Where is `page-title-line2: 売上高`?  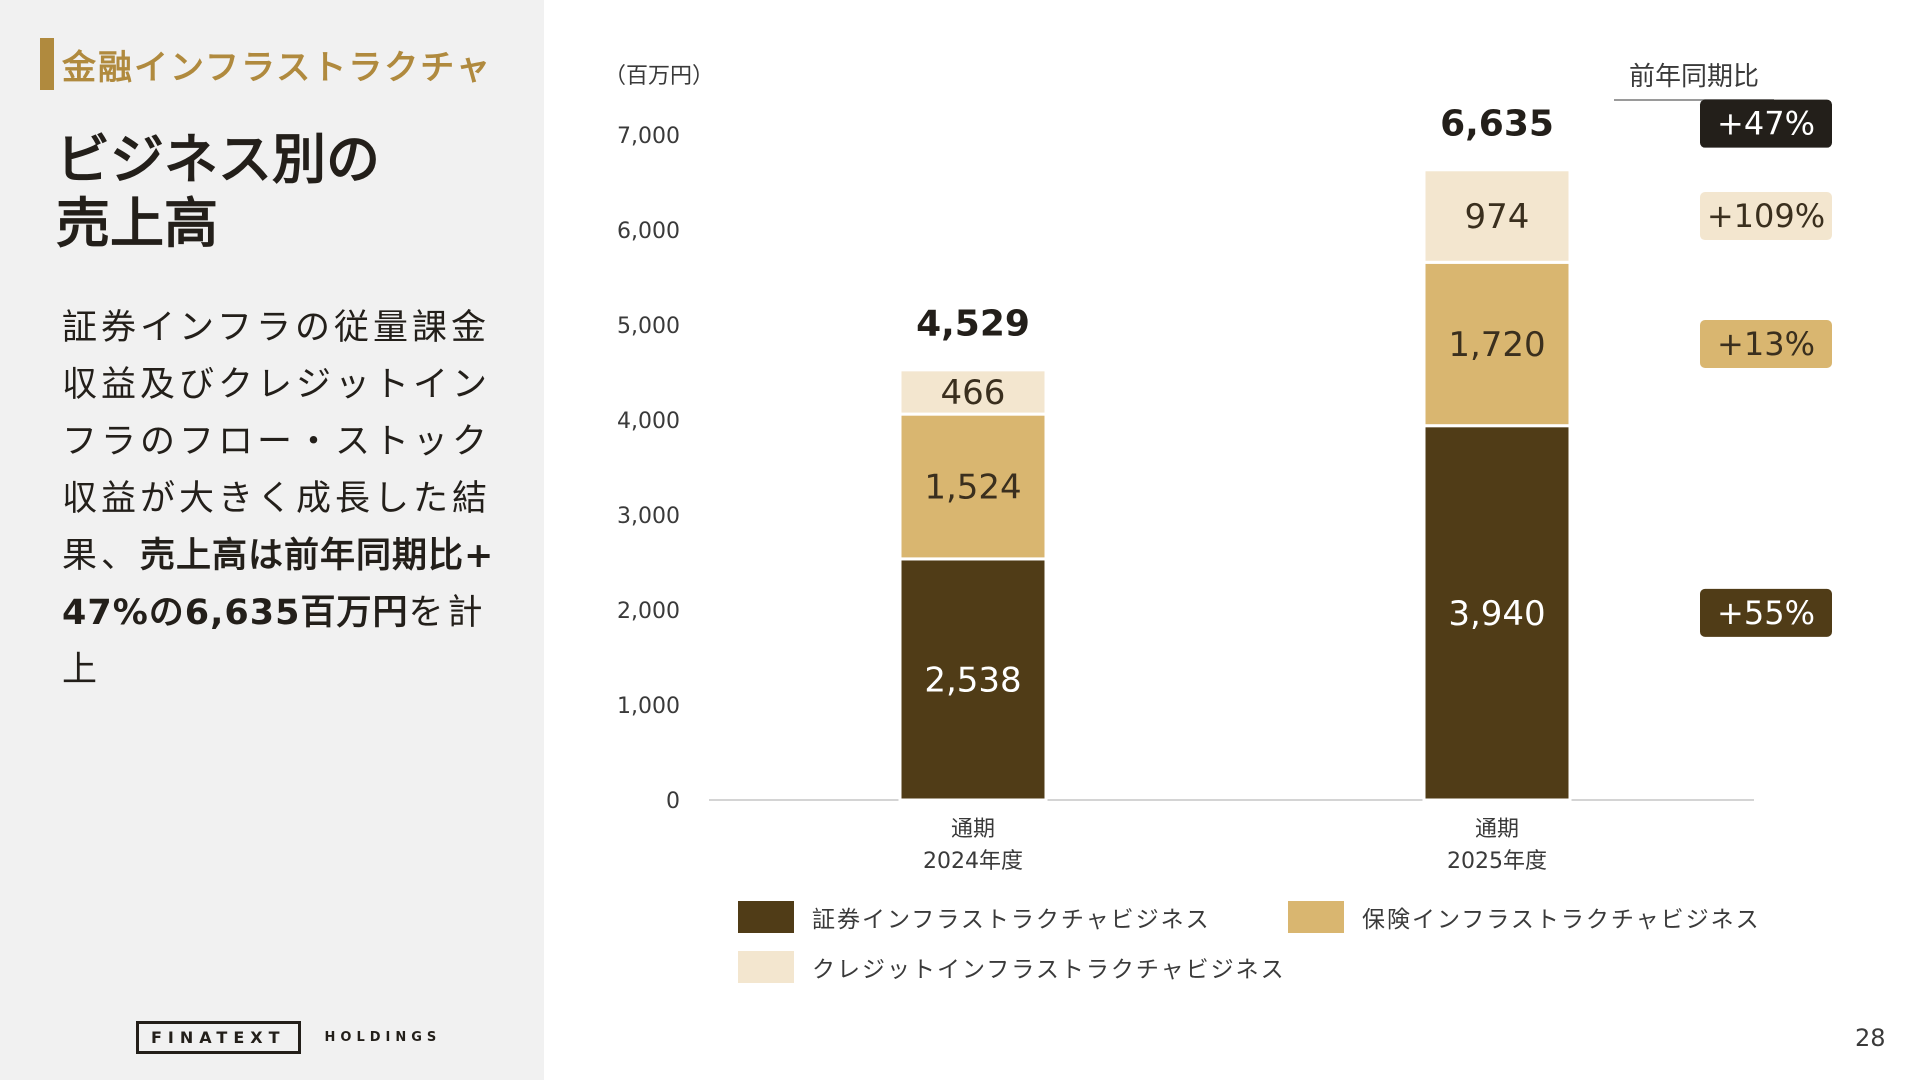 page-title-line2: 売上高 is located at coordinates (137, 223).